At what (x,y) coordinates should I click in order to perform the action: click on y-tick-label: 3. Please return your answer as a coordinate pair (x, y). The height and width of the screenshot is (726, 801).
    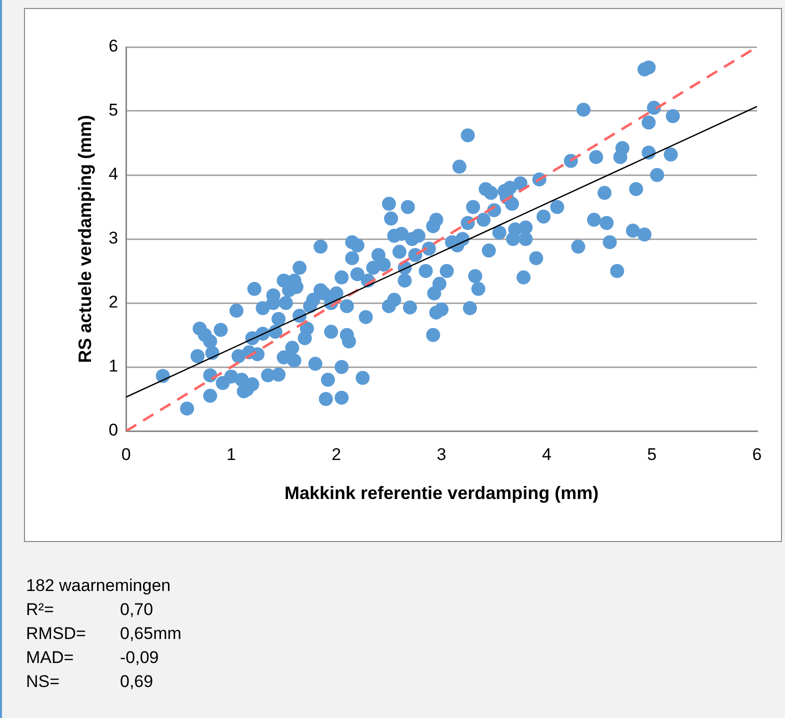
    Looking at the image, I should click on (113, 238).